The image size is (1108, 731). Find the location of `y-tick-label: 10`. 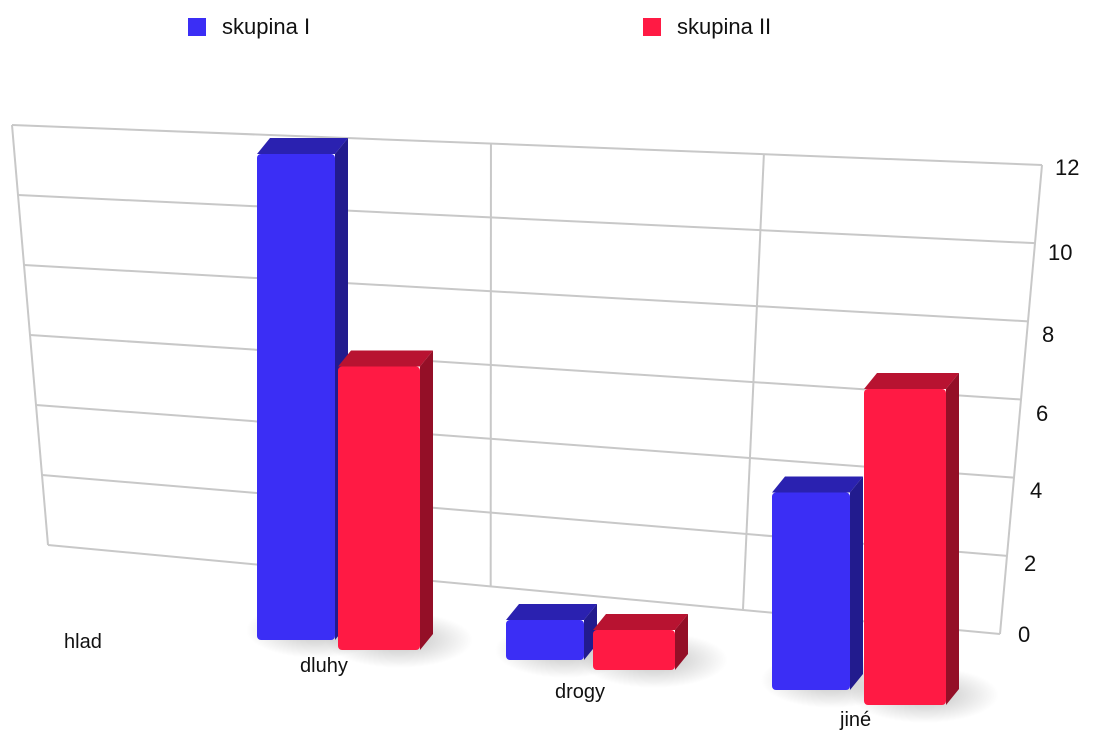

y-tick-label: 10 is located at coordinates (1060, 252).